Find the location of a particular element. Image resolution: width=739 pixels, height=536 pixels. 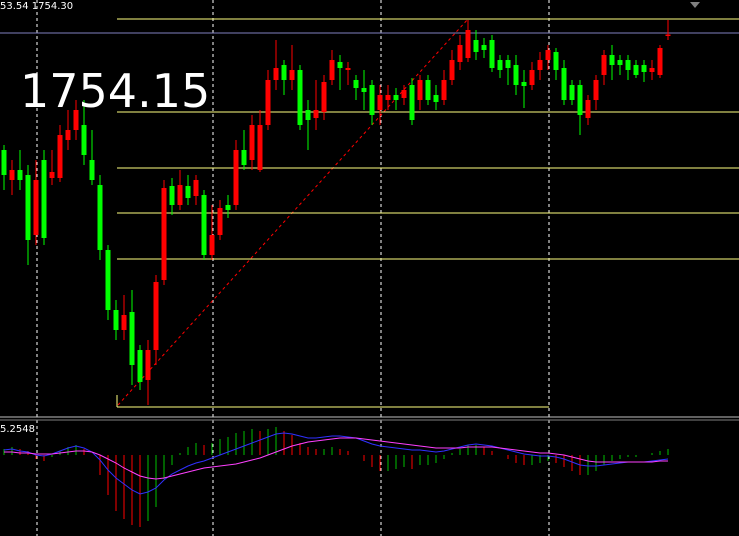

selection-marker is located at coordinates (695, 5).